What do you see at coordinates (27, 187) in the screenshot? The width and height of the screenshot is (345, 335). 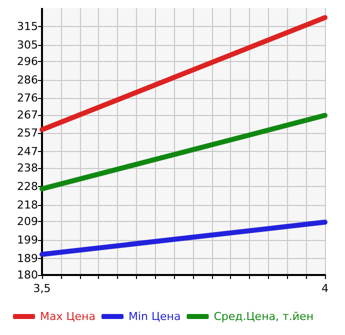 I see `y-tick-label: 228` at bounding box center [27, 187].